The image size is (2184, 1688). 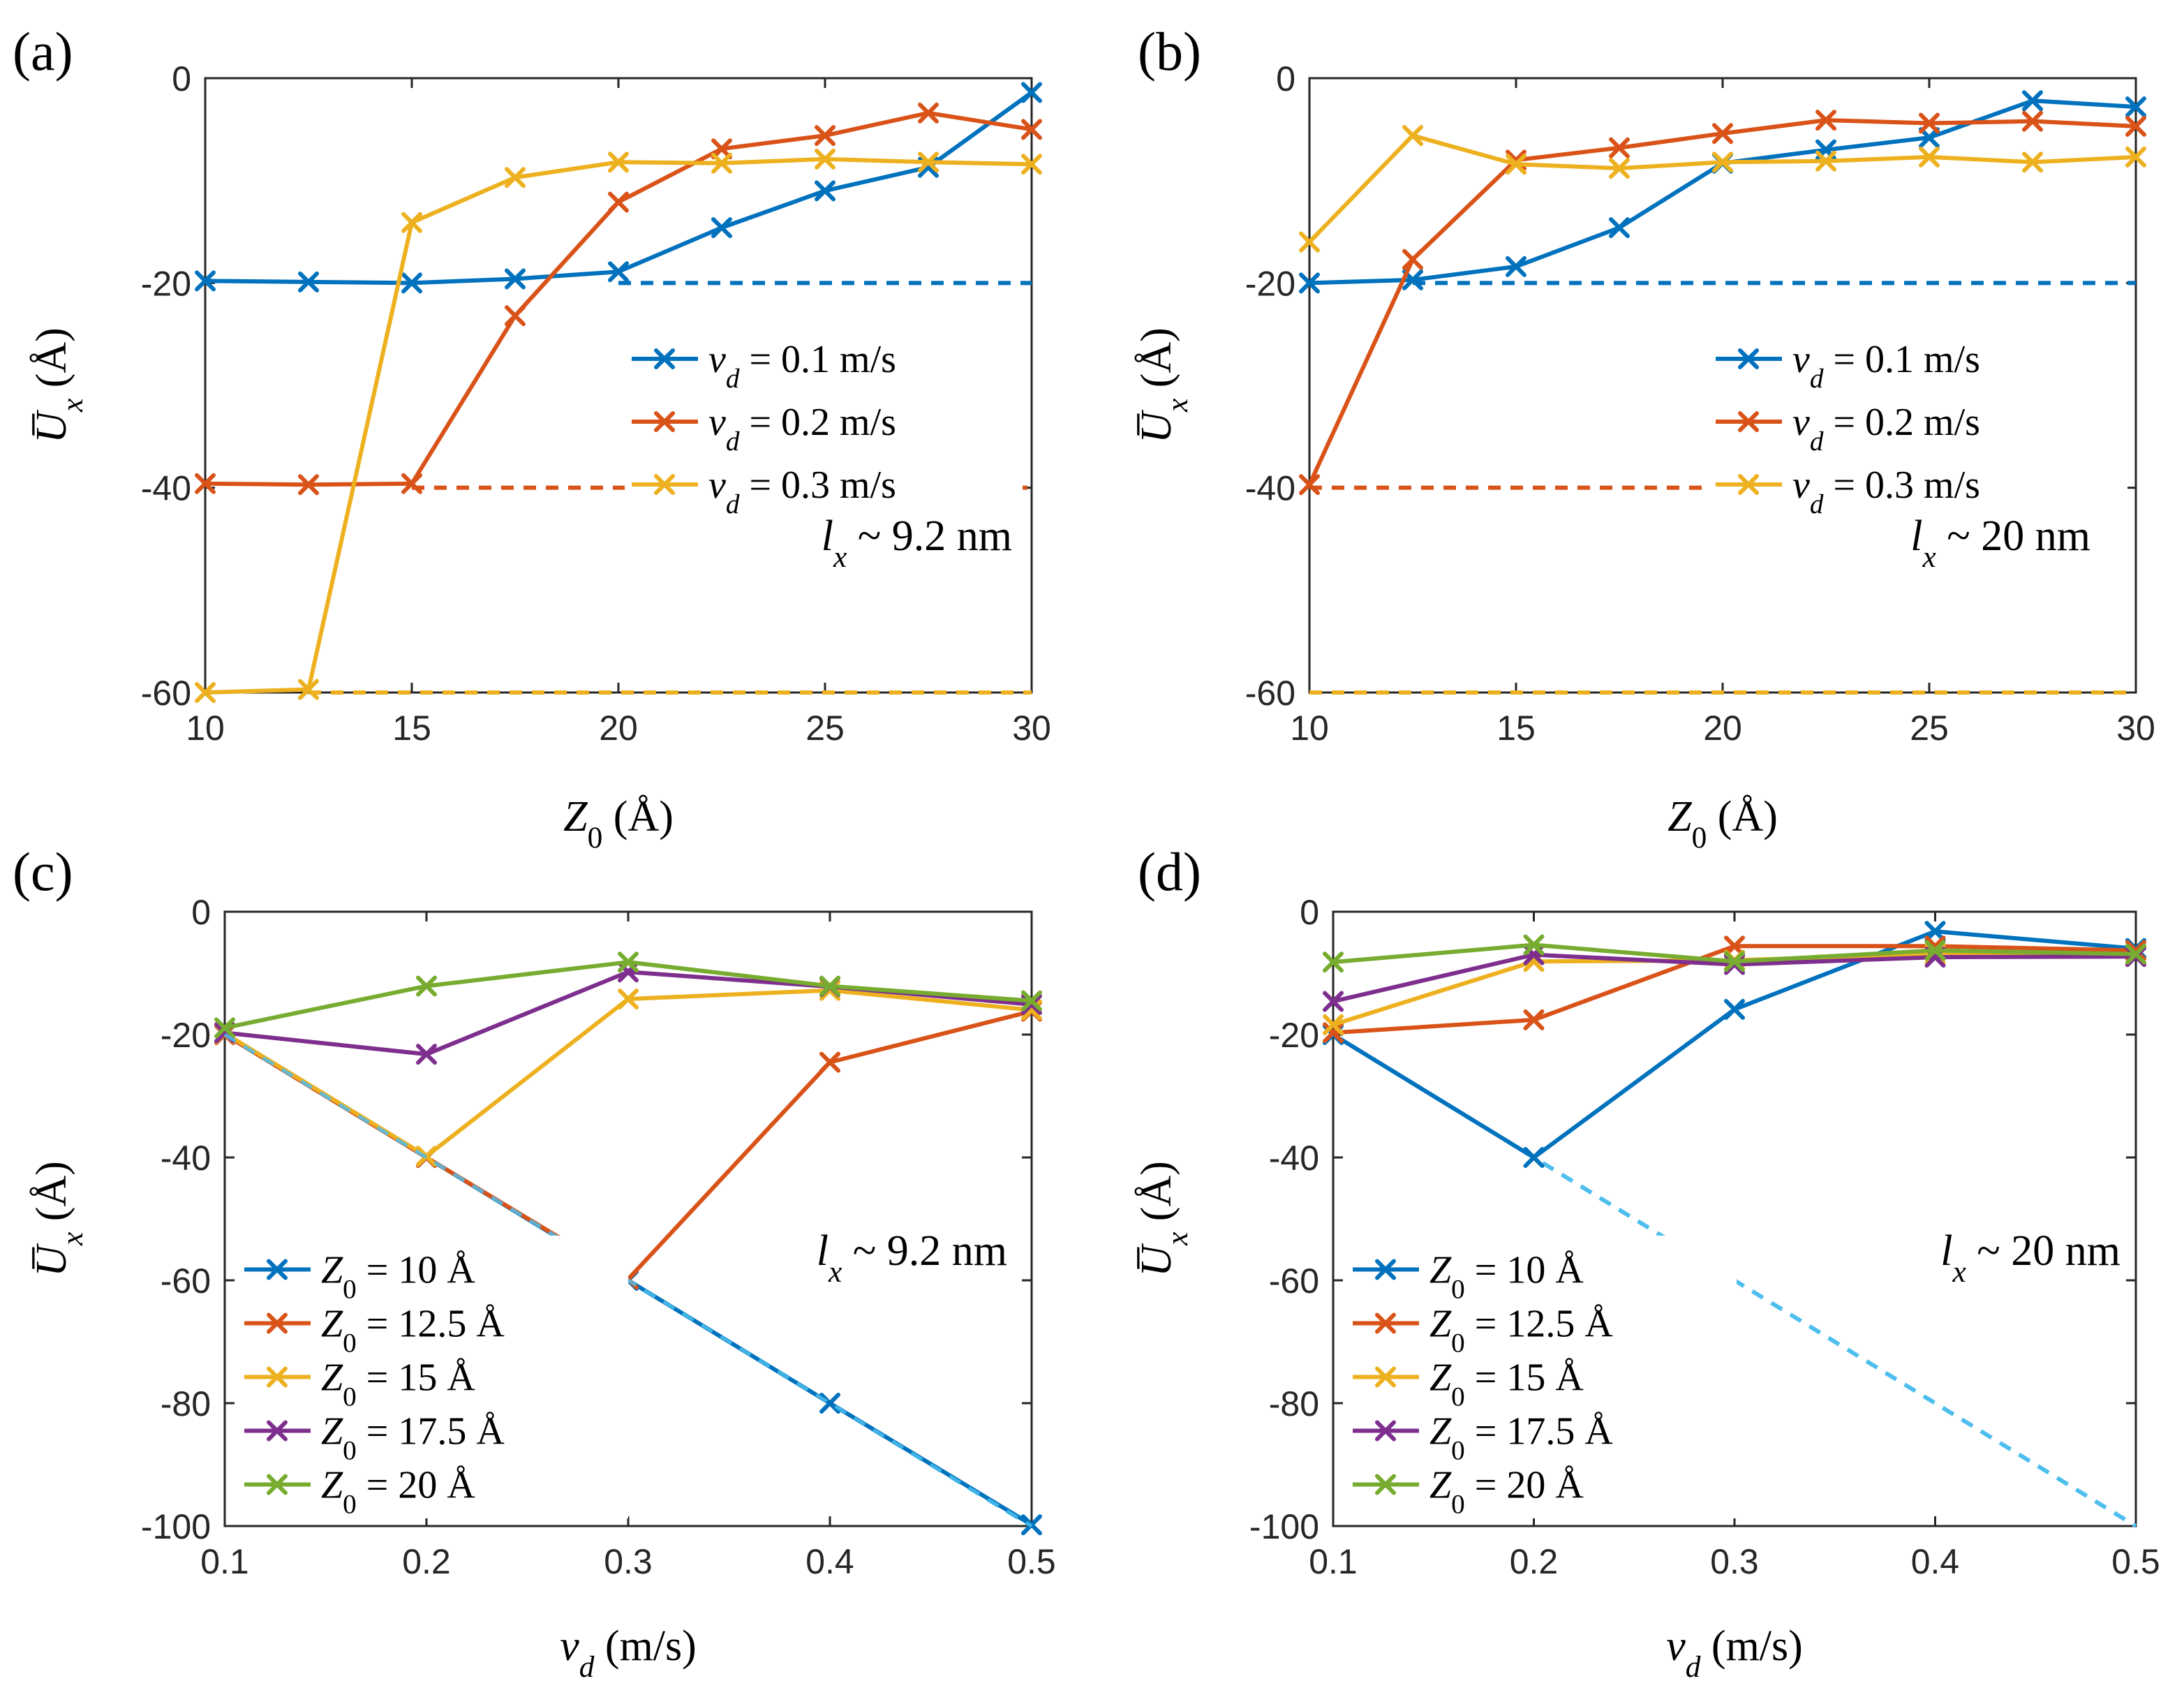 What do you see at coordinates (413, 1330) in the screenshot?
I see `legend-label: Z0 = 12.5 Å` at bounding box center [413, 1330].